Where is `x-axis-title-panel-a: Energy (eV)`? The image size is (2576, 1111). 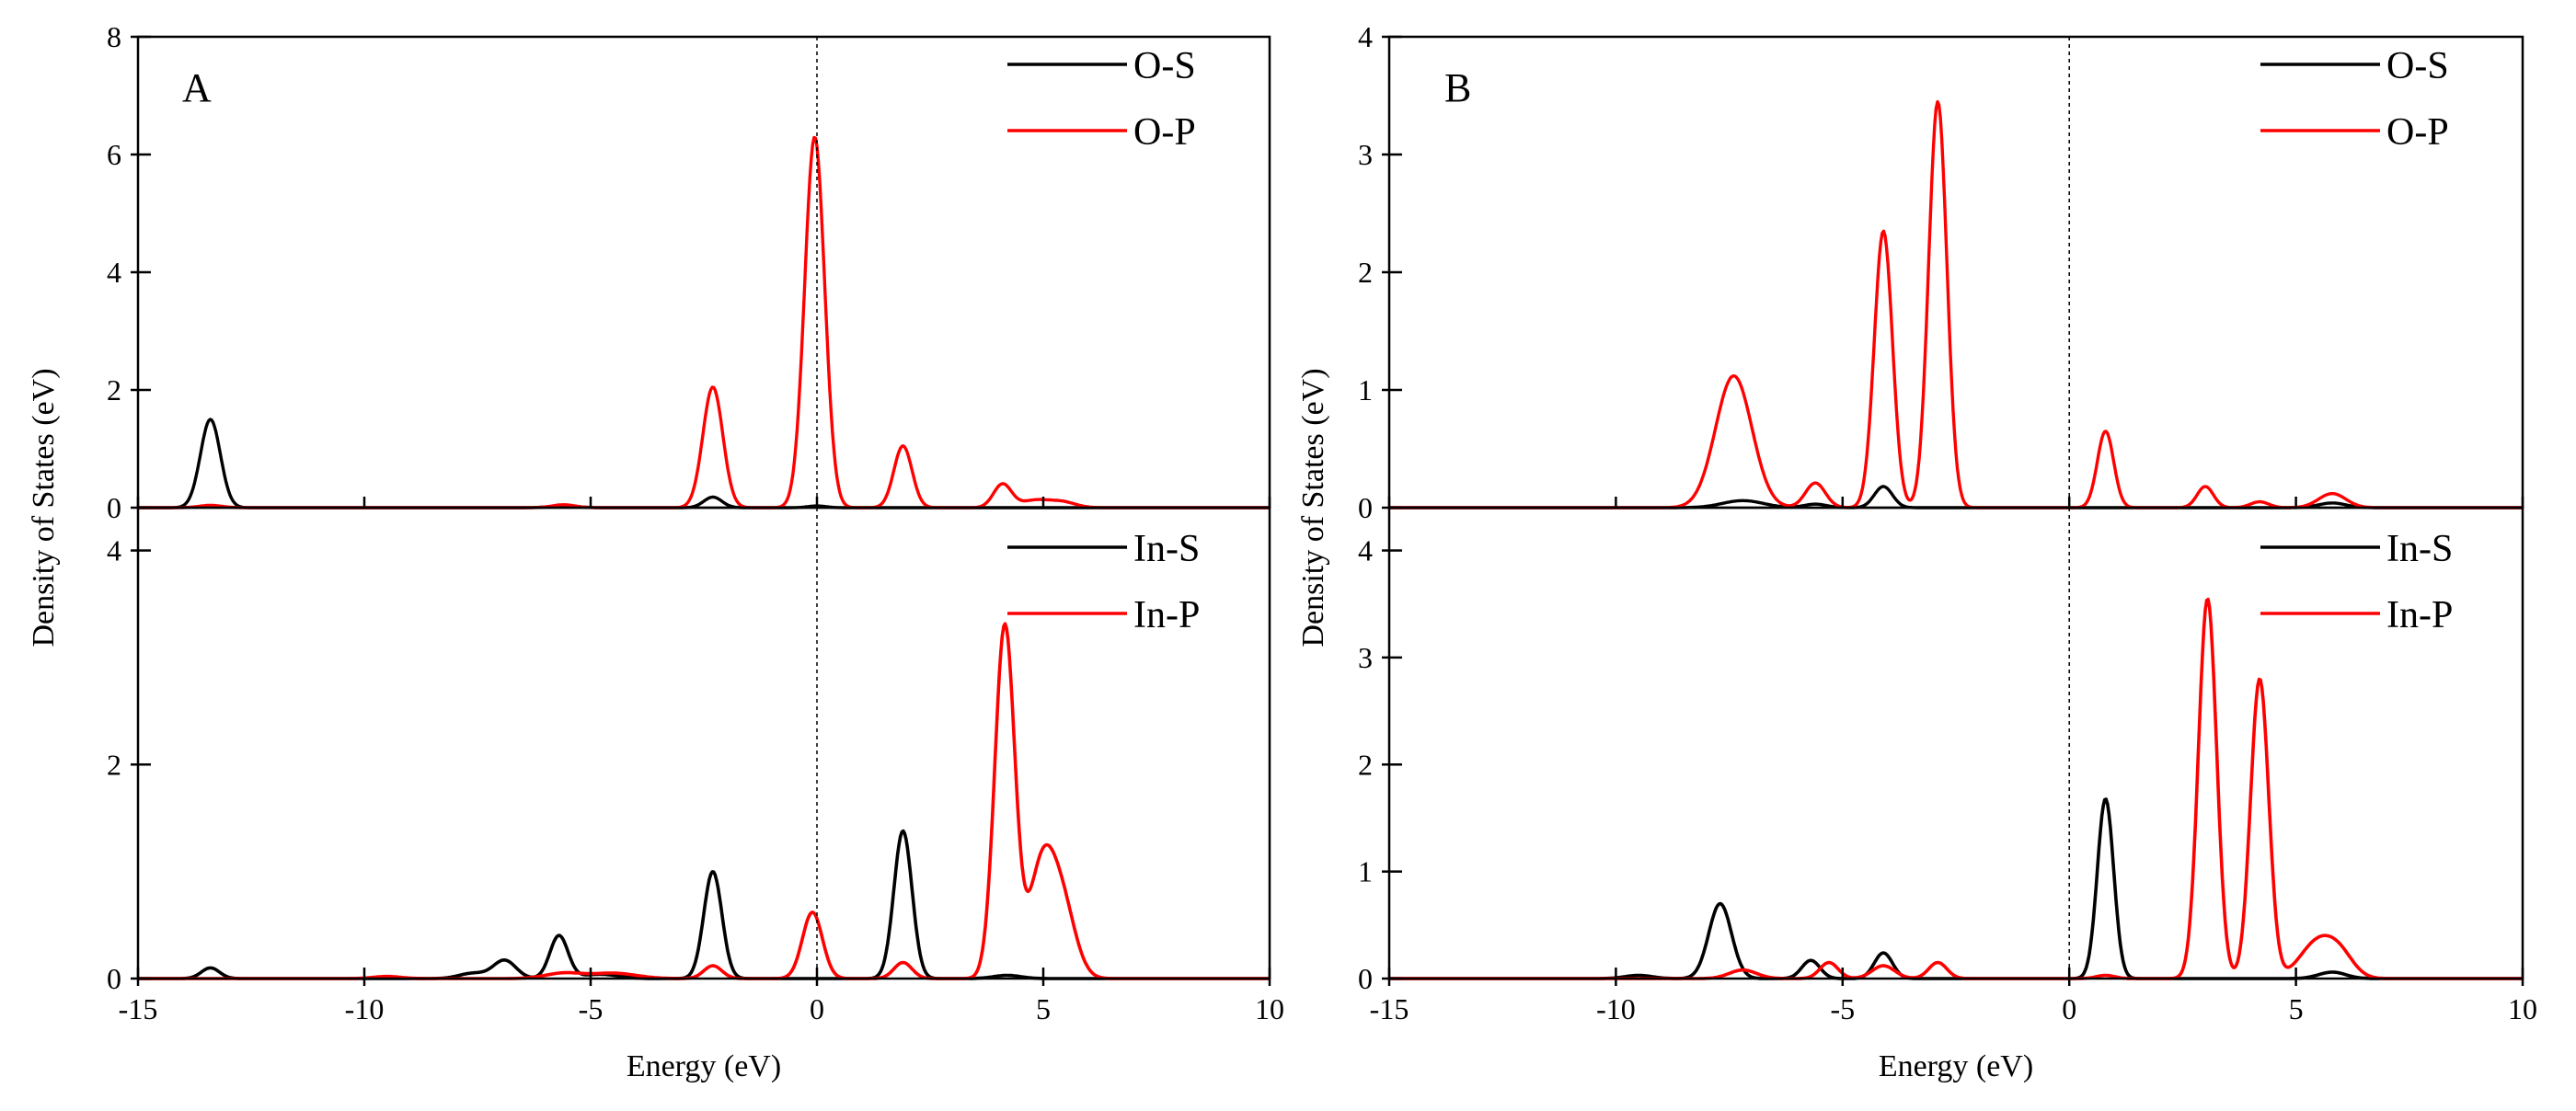
x-axis-title-panel-a: Energy (eV) is located at coordinates (704, 1066).